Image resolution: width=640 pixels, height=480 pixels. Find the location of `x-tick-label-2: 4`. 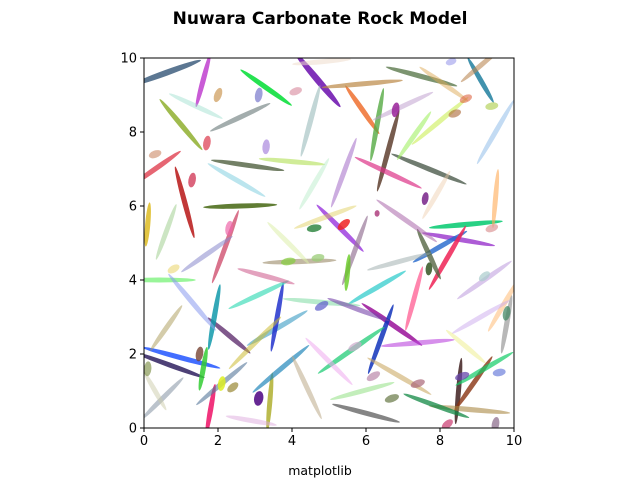

x-tick-label-2: 4 is located at coordinates (292, 441).